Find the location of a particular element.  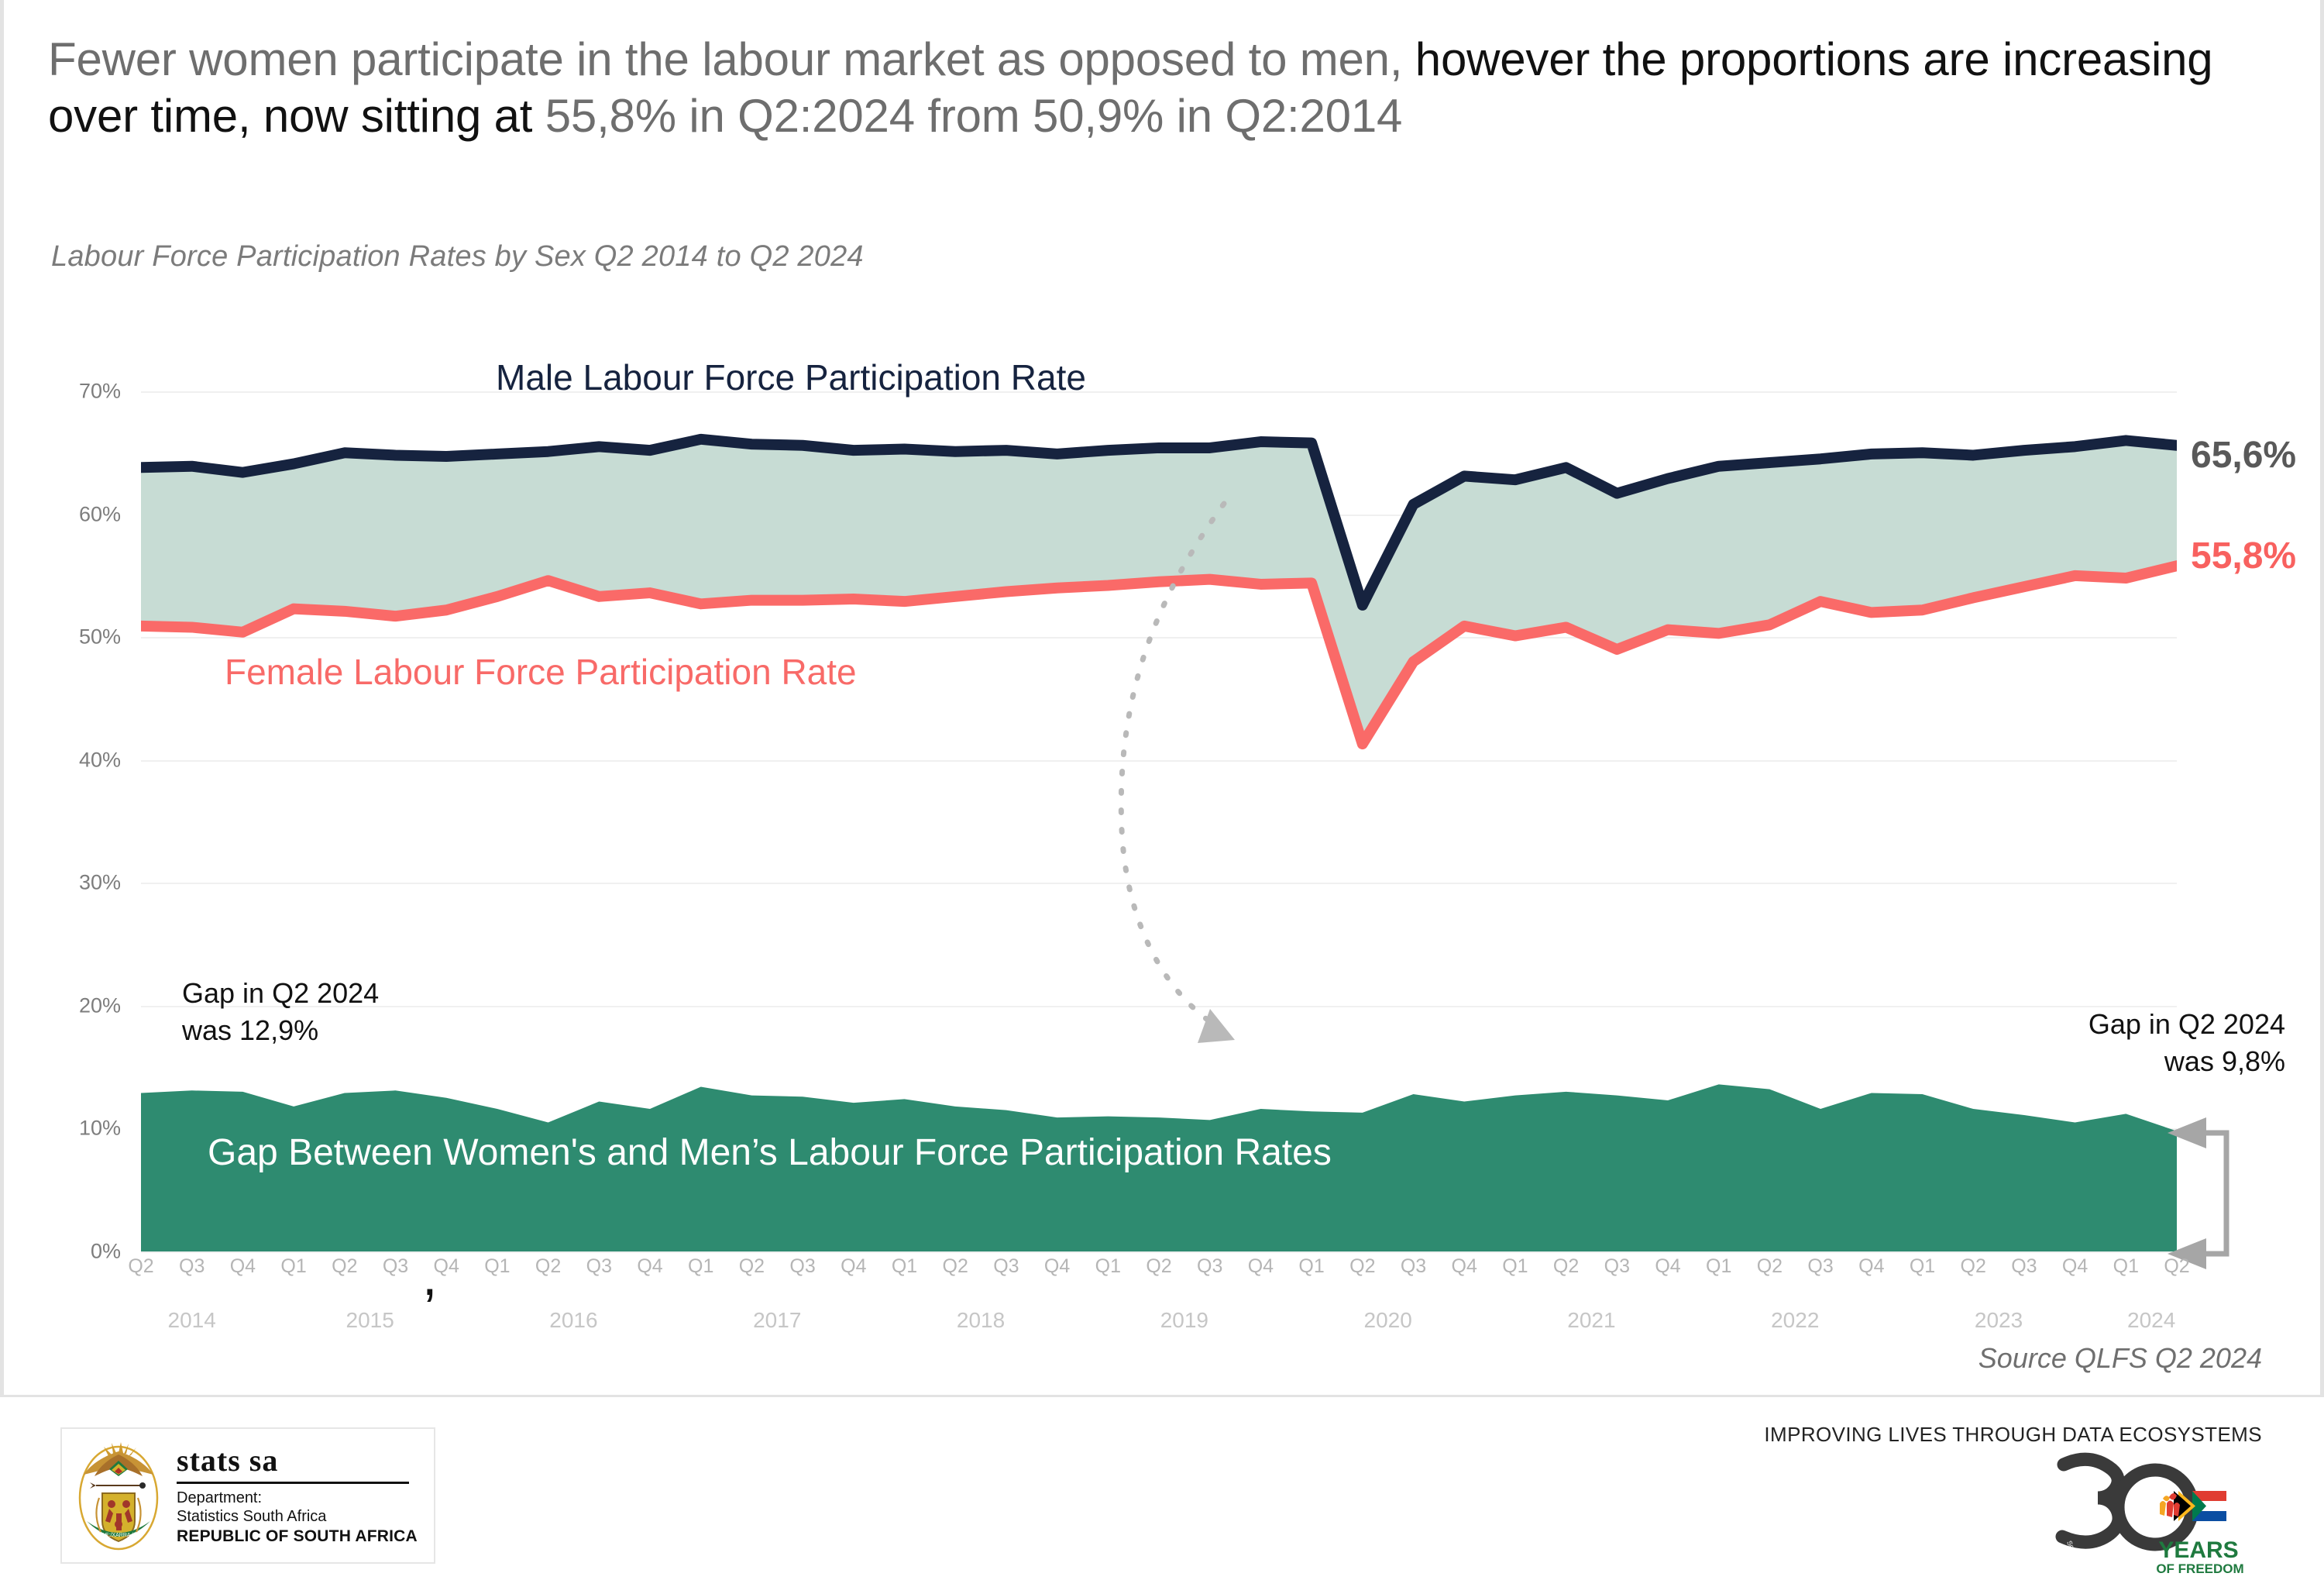

gap-area-series is located at coordinates (1159, 1167).